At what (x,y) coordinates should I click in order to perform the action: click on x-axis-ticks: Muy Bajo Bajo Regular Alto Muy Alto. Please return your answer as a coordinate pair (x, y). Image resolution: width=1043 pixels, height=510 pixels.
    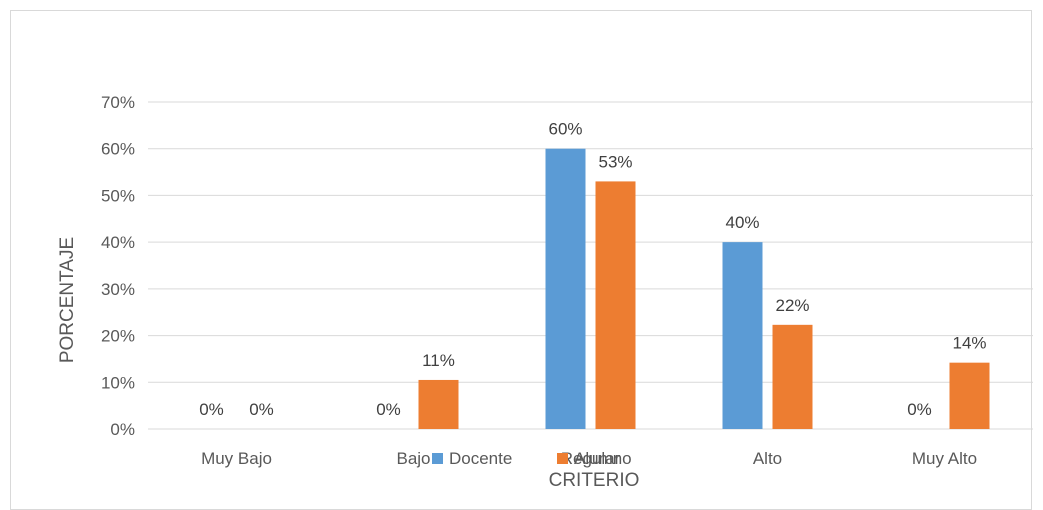
    Looking at the image, I should click on (589, 458).